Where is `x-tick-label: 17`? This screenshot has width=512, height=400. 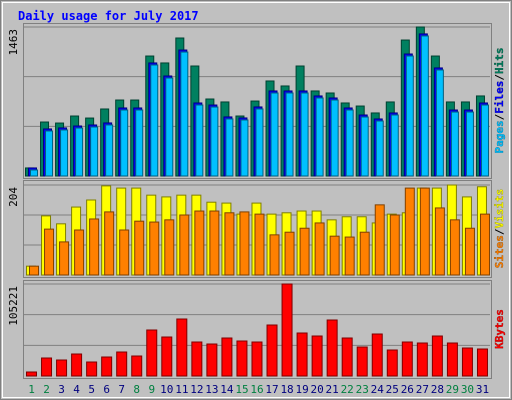
x-tick-label: 17 is located at coordinates (271, 389).